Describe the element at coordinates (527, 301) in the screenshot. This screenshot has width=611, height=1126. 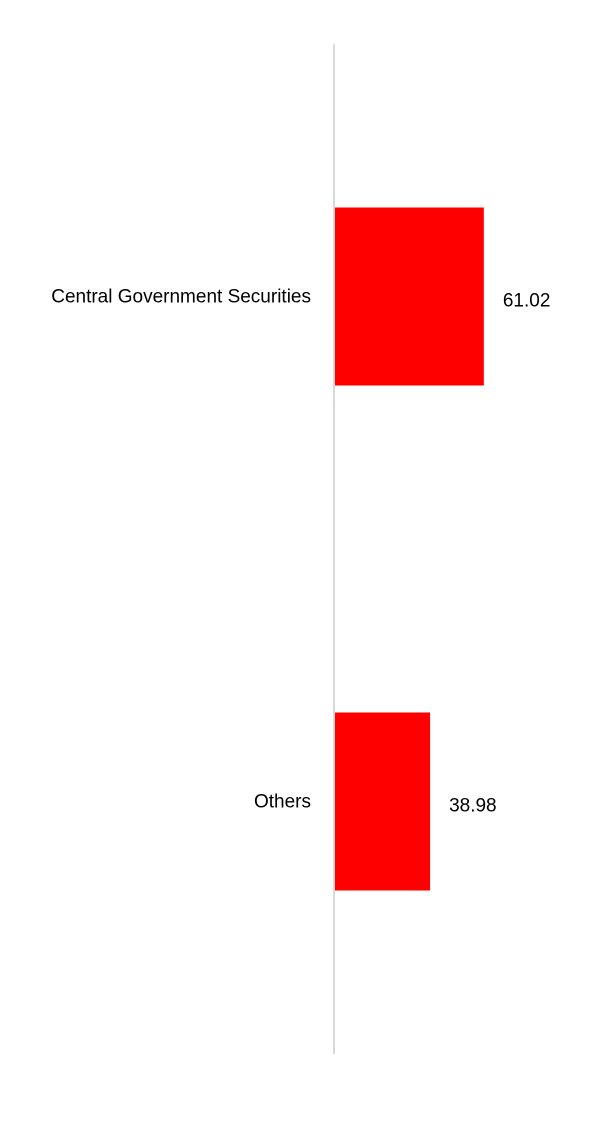
I see `data-label-0: 61.02` at that location.